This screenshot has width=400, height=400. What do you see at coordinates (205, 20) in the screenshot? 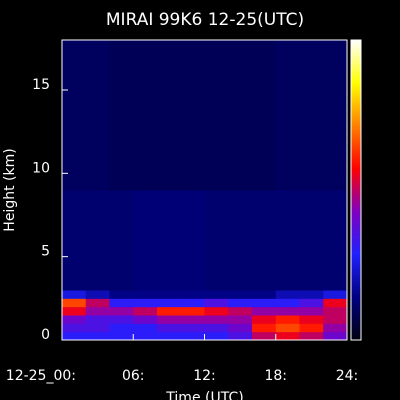
I see `chart-title: MIRAI 99K6 12-25(UTC)` at bounding box center [205, 20].